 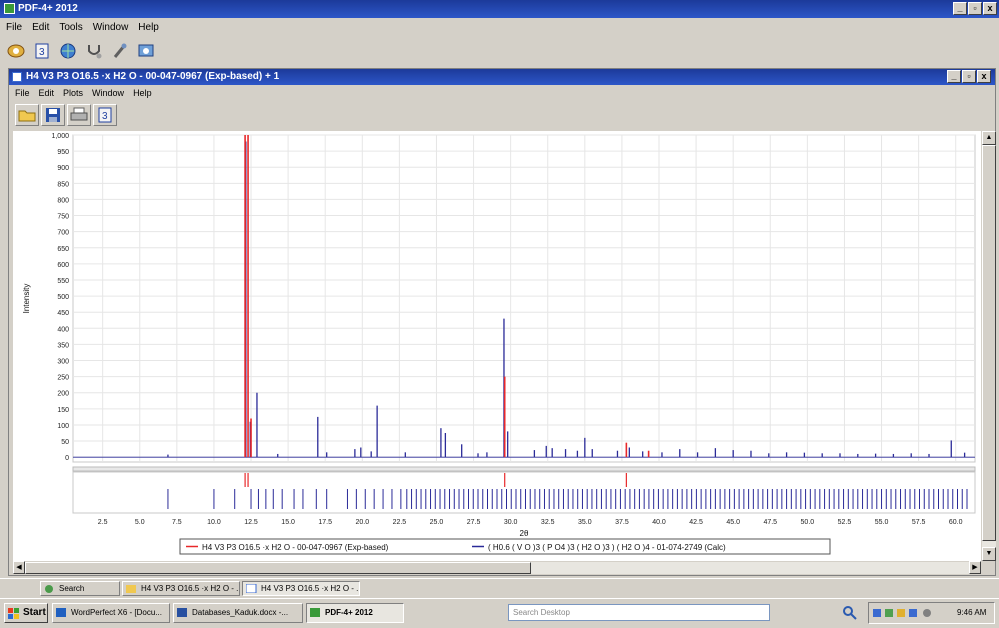 What do you see at coordinates (53, 115) in the screenshot?
I see `save-icon` at bounding box center [53, 115].